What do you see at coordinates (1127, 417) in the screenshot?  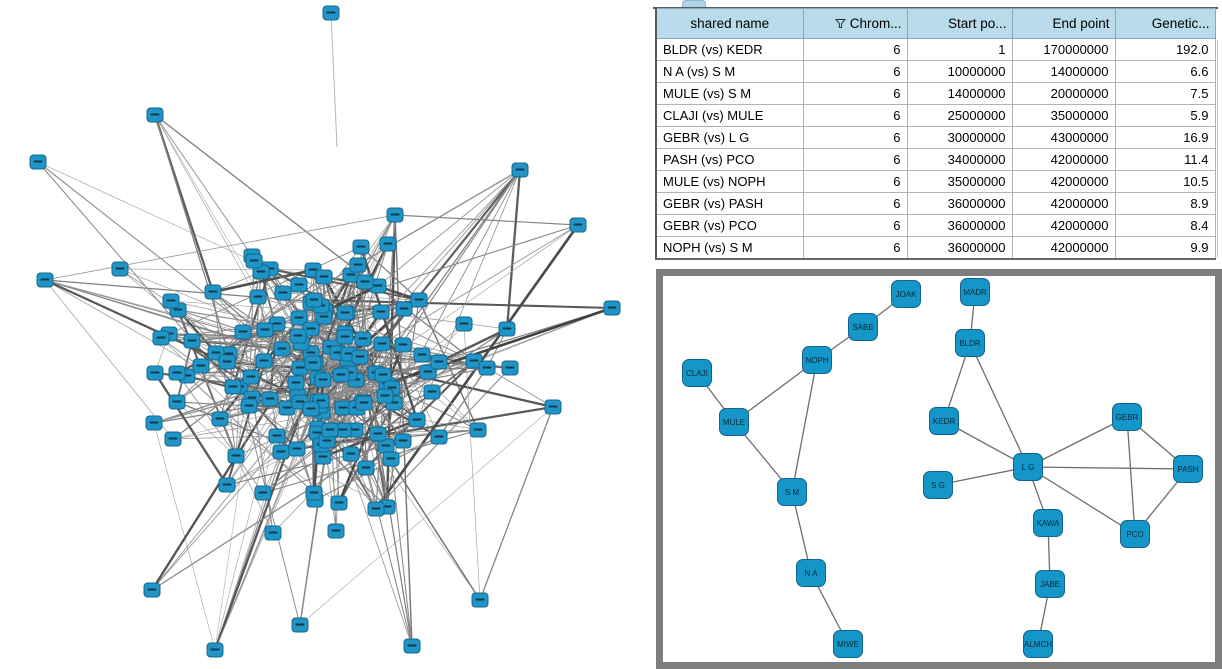 I see `graph-node-gebr: GEBR` at bounding box center [1127, 417].